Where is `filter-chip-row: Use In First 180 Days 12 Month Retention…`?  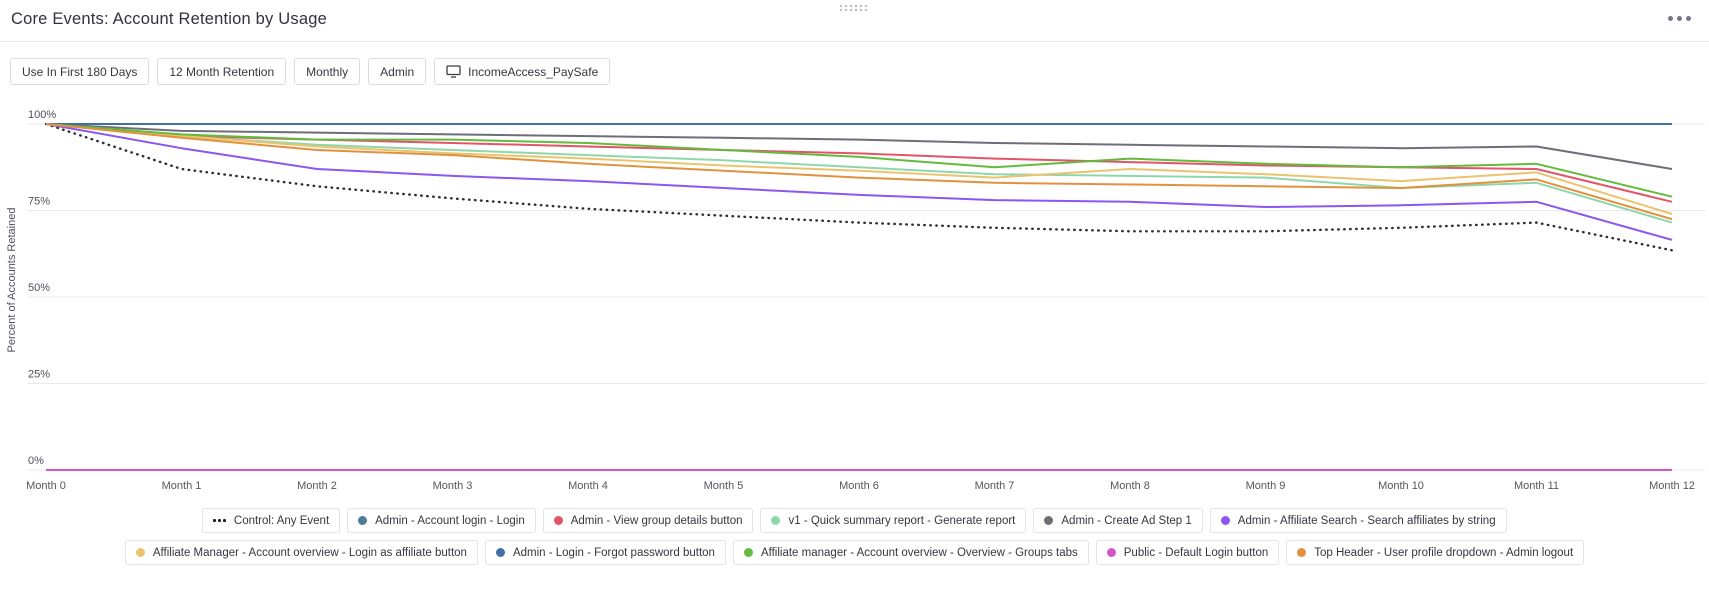
filter-chip-row: Use In First 180 Days 12 Month Retention… is located at coordinates (859, 71).